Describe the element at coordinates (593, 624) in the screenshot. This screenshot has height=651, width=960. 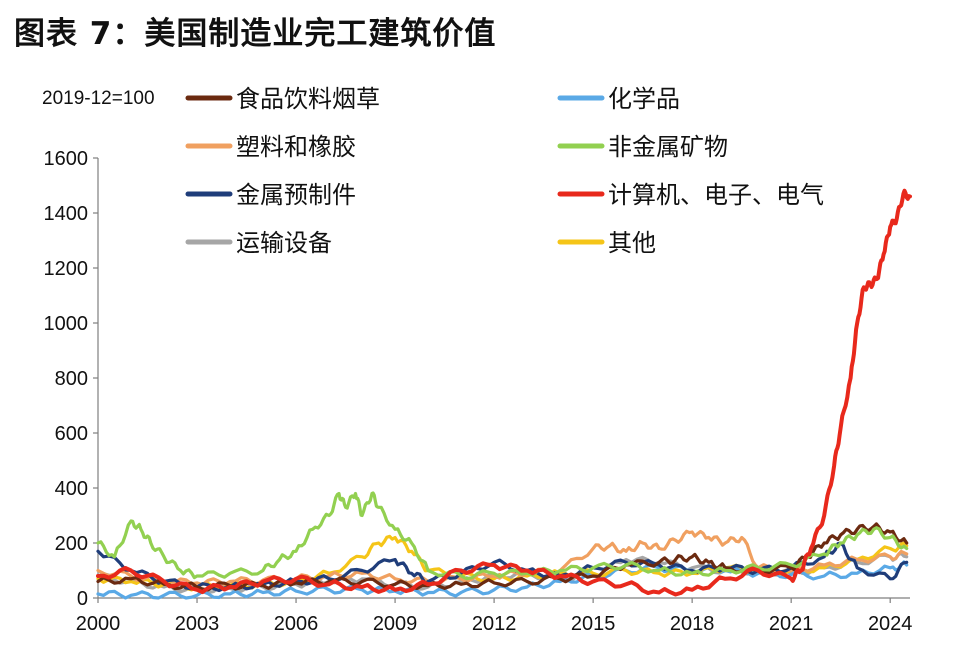
I see `x-tick-label: 2015` at that location.